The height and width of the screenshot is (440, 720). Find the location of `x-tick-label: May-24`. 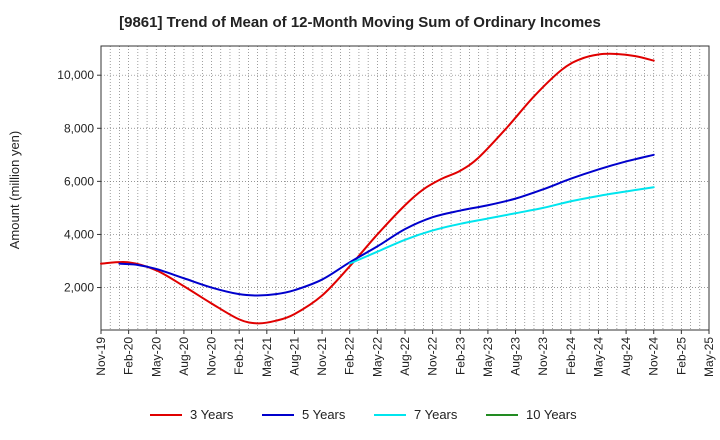

x-tick-label: May-24 is located at coordinates (598, 357).